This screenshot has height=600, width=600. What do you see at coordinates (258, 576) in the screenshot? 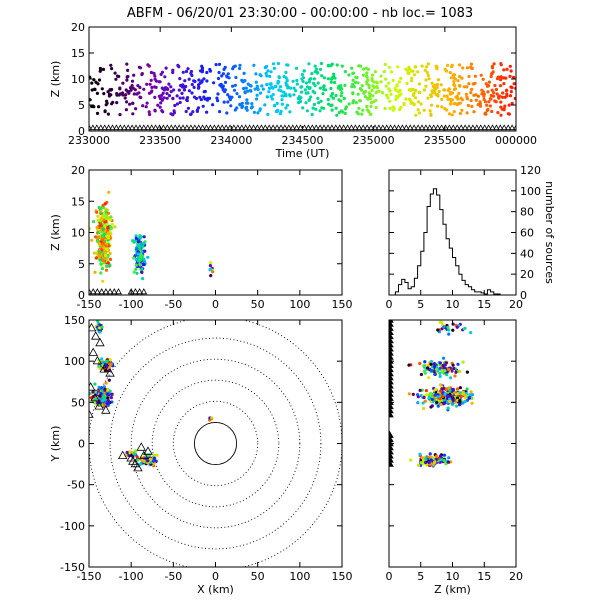
I see `x-tick-label: 50` at bounding box center [258, 576].